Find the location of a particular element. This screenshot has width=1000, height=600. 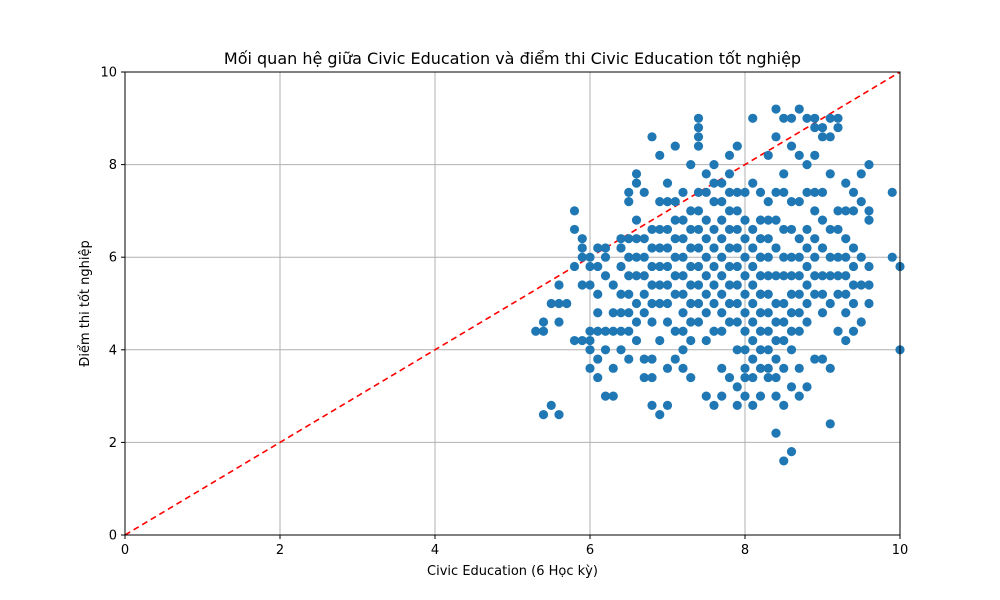

x-tick-label: 2 is located at coordinates (280, 550).